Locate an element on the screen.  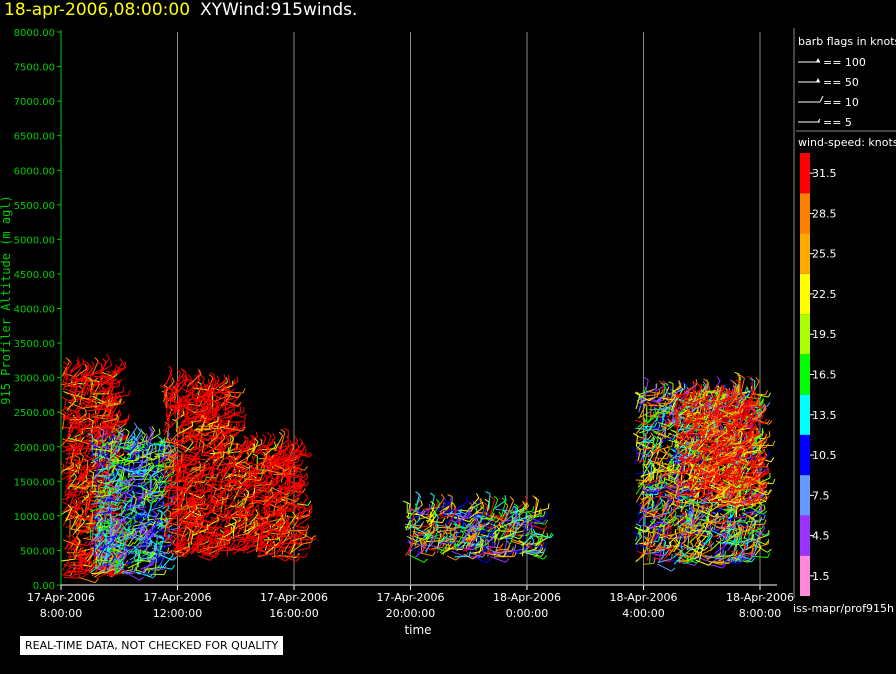
y-tick-label: 3500.00 is located at coordinates (34, 344).